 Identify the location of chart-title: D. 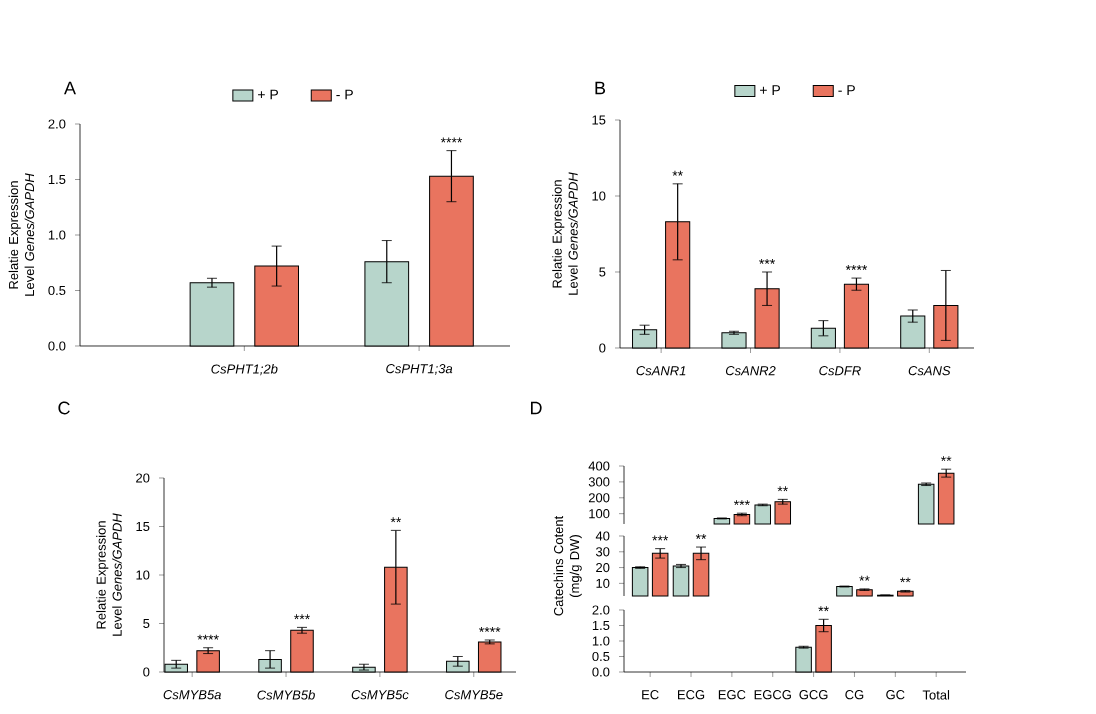
(536, 408).